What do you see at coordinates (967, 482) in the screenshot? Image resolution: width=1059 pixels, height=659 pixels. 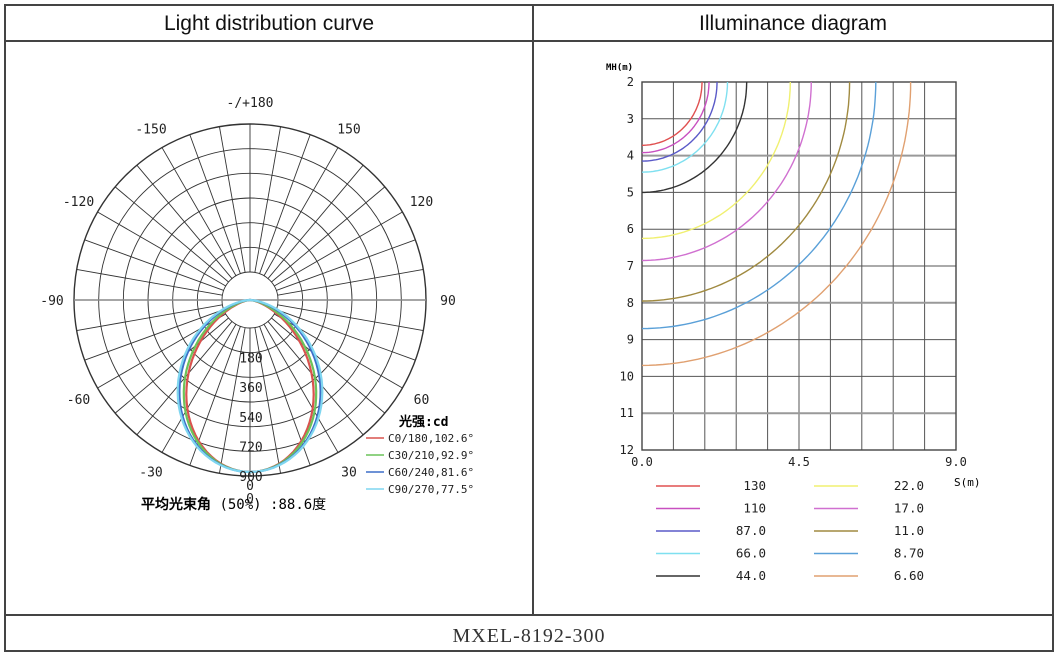 I see `x-axis-label: S(m)` at bounding box center [967, 482].